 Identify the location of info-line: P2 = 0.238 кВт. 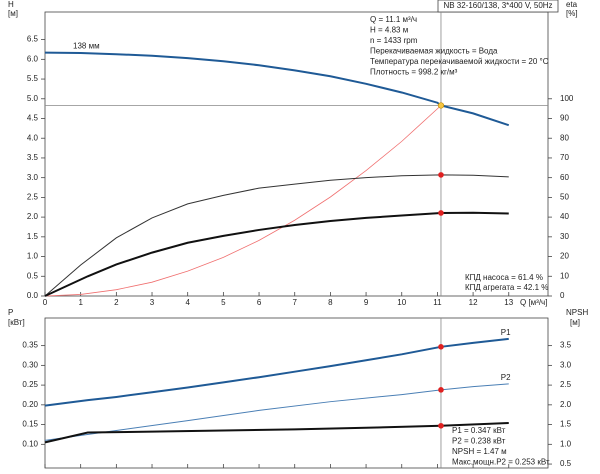
(479, 441).